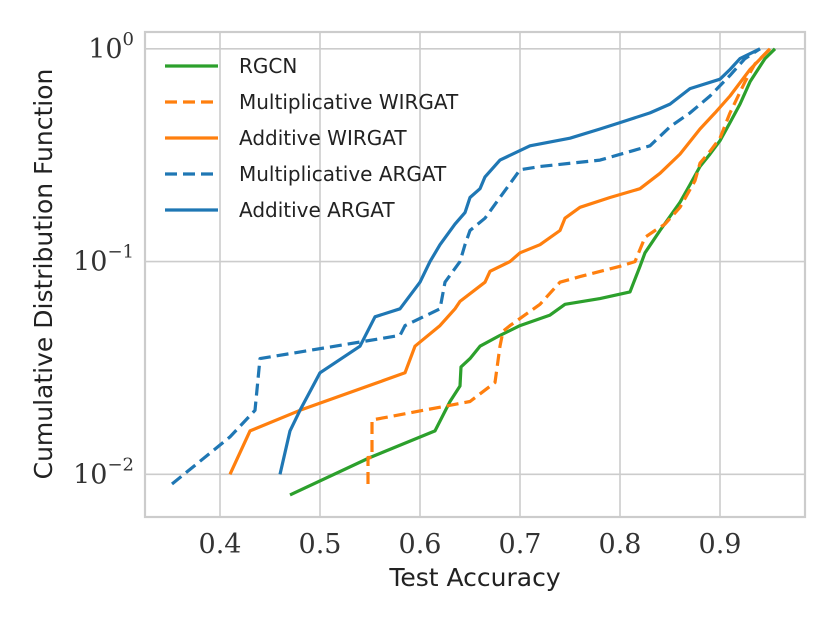 This screenshot has height=628, width=837. Describe the element at coordinates (620, 544) in the screenshot. I see `x-tick-label: 0.8` at that location.